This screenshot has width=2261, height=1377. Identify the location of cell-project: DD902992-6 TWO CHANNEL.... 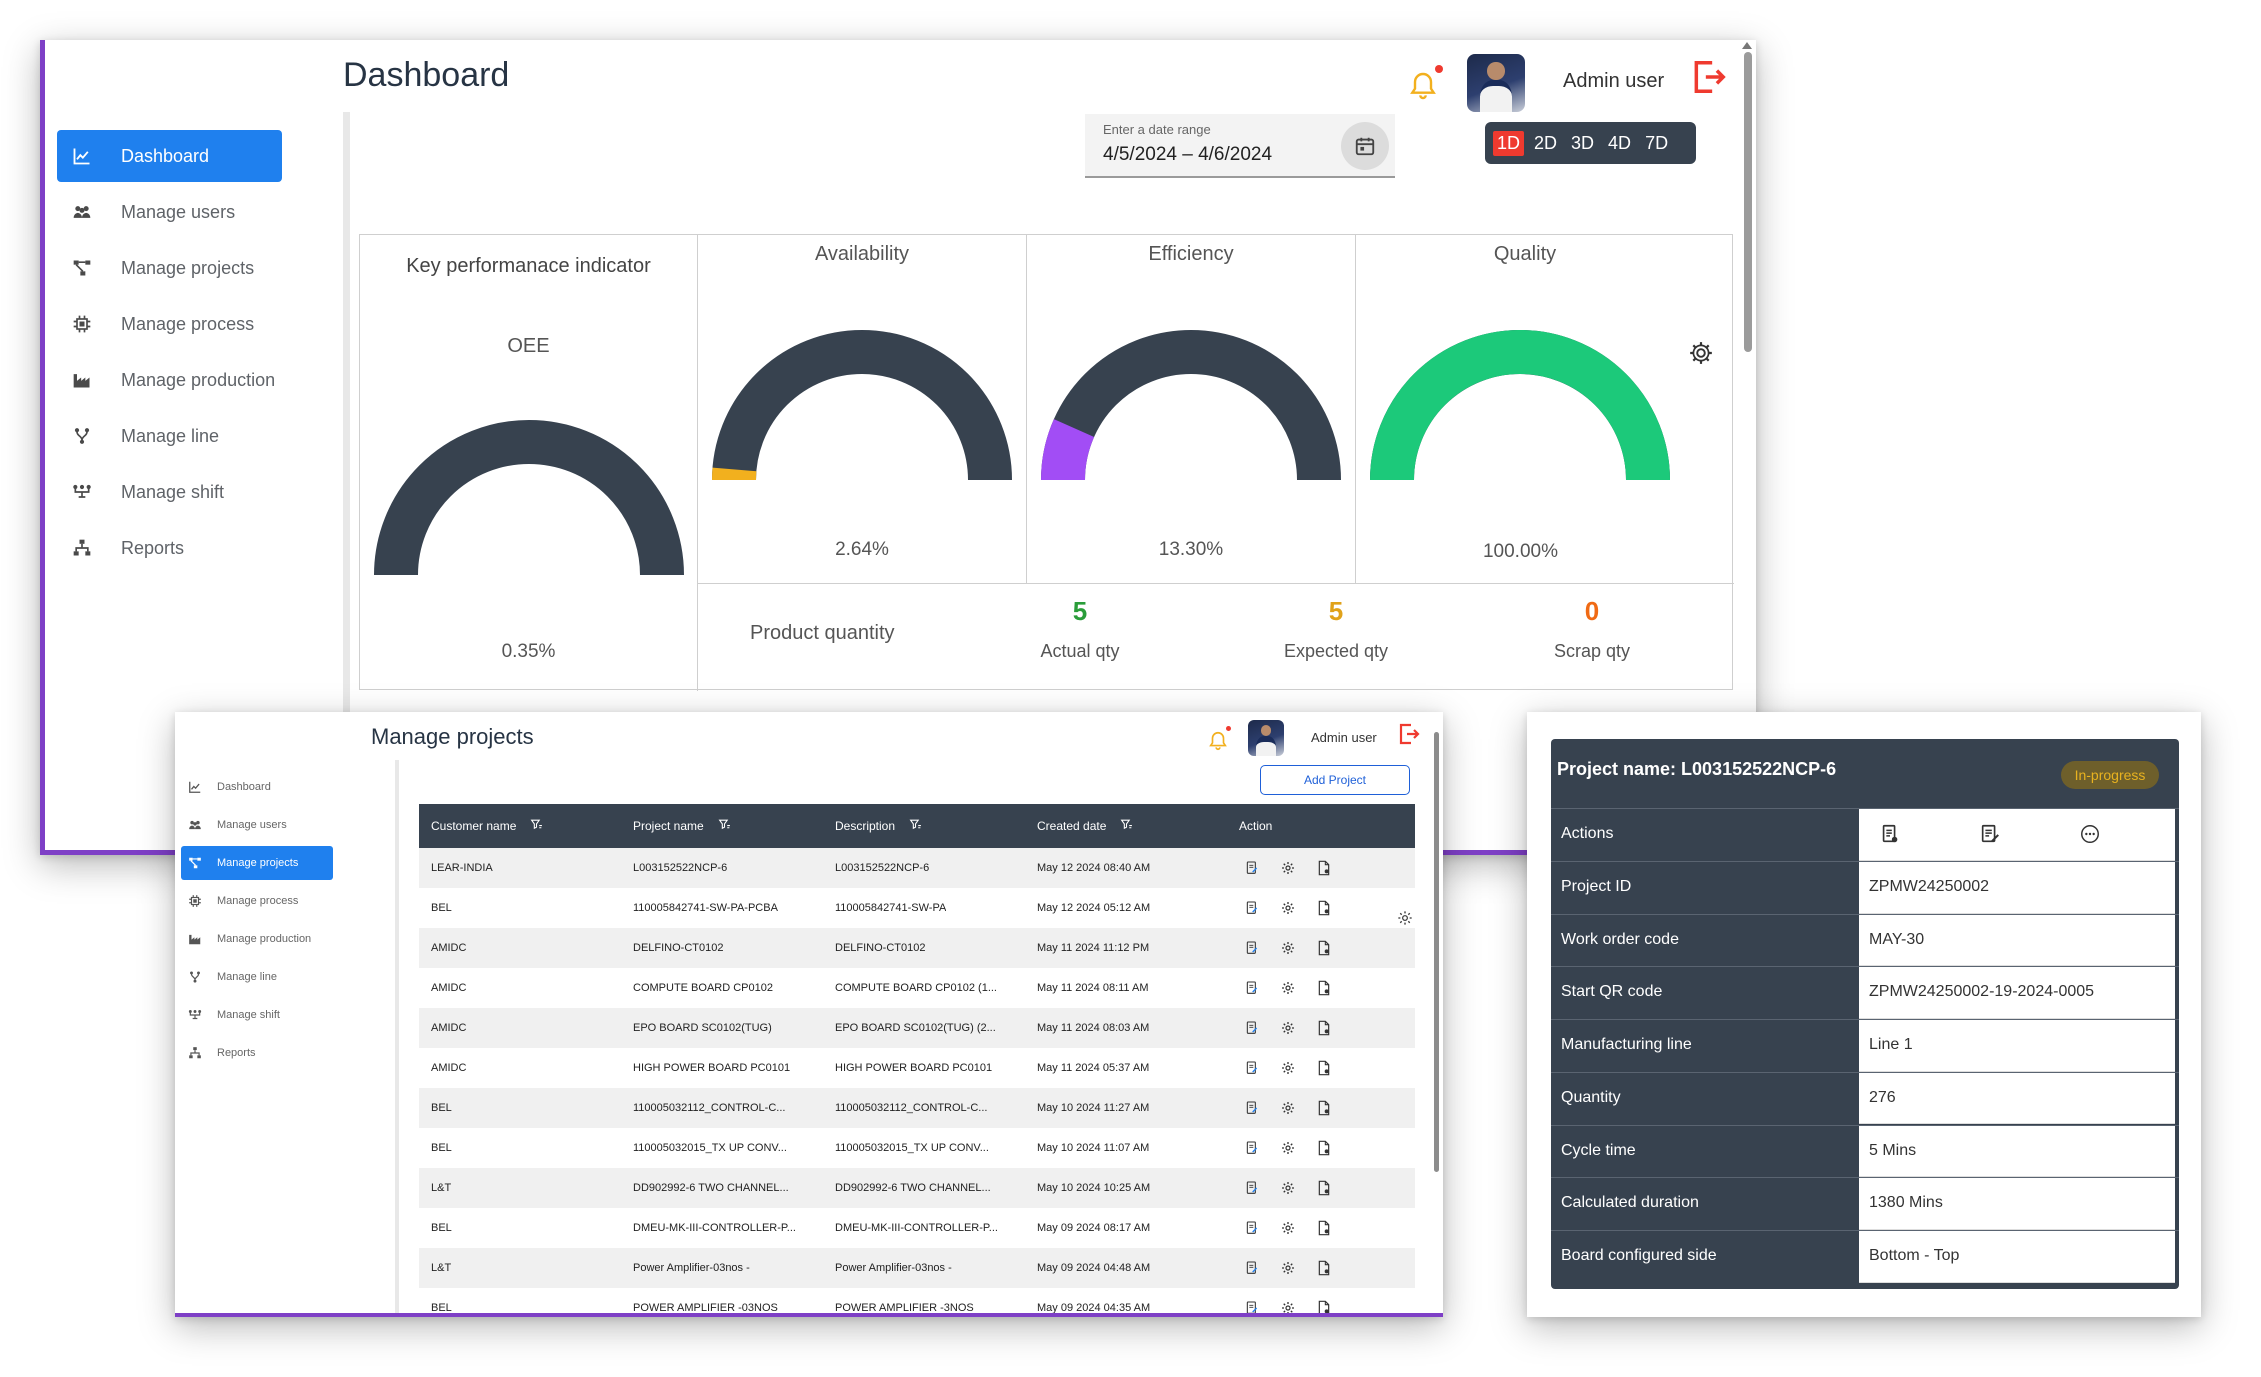
(711, 1188).